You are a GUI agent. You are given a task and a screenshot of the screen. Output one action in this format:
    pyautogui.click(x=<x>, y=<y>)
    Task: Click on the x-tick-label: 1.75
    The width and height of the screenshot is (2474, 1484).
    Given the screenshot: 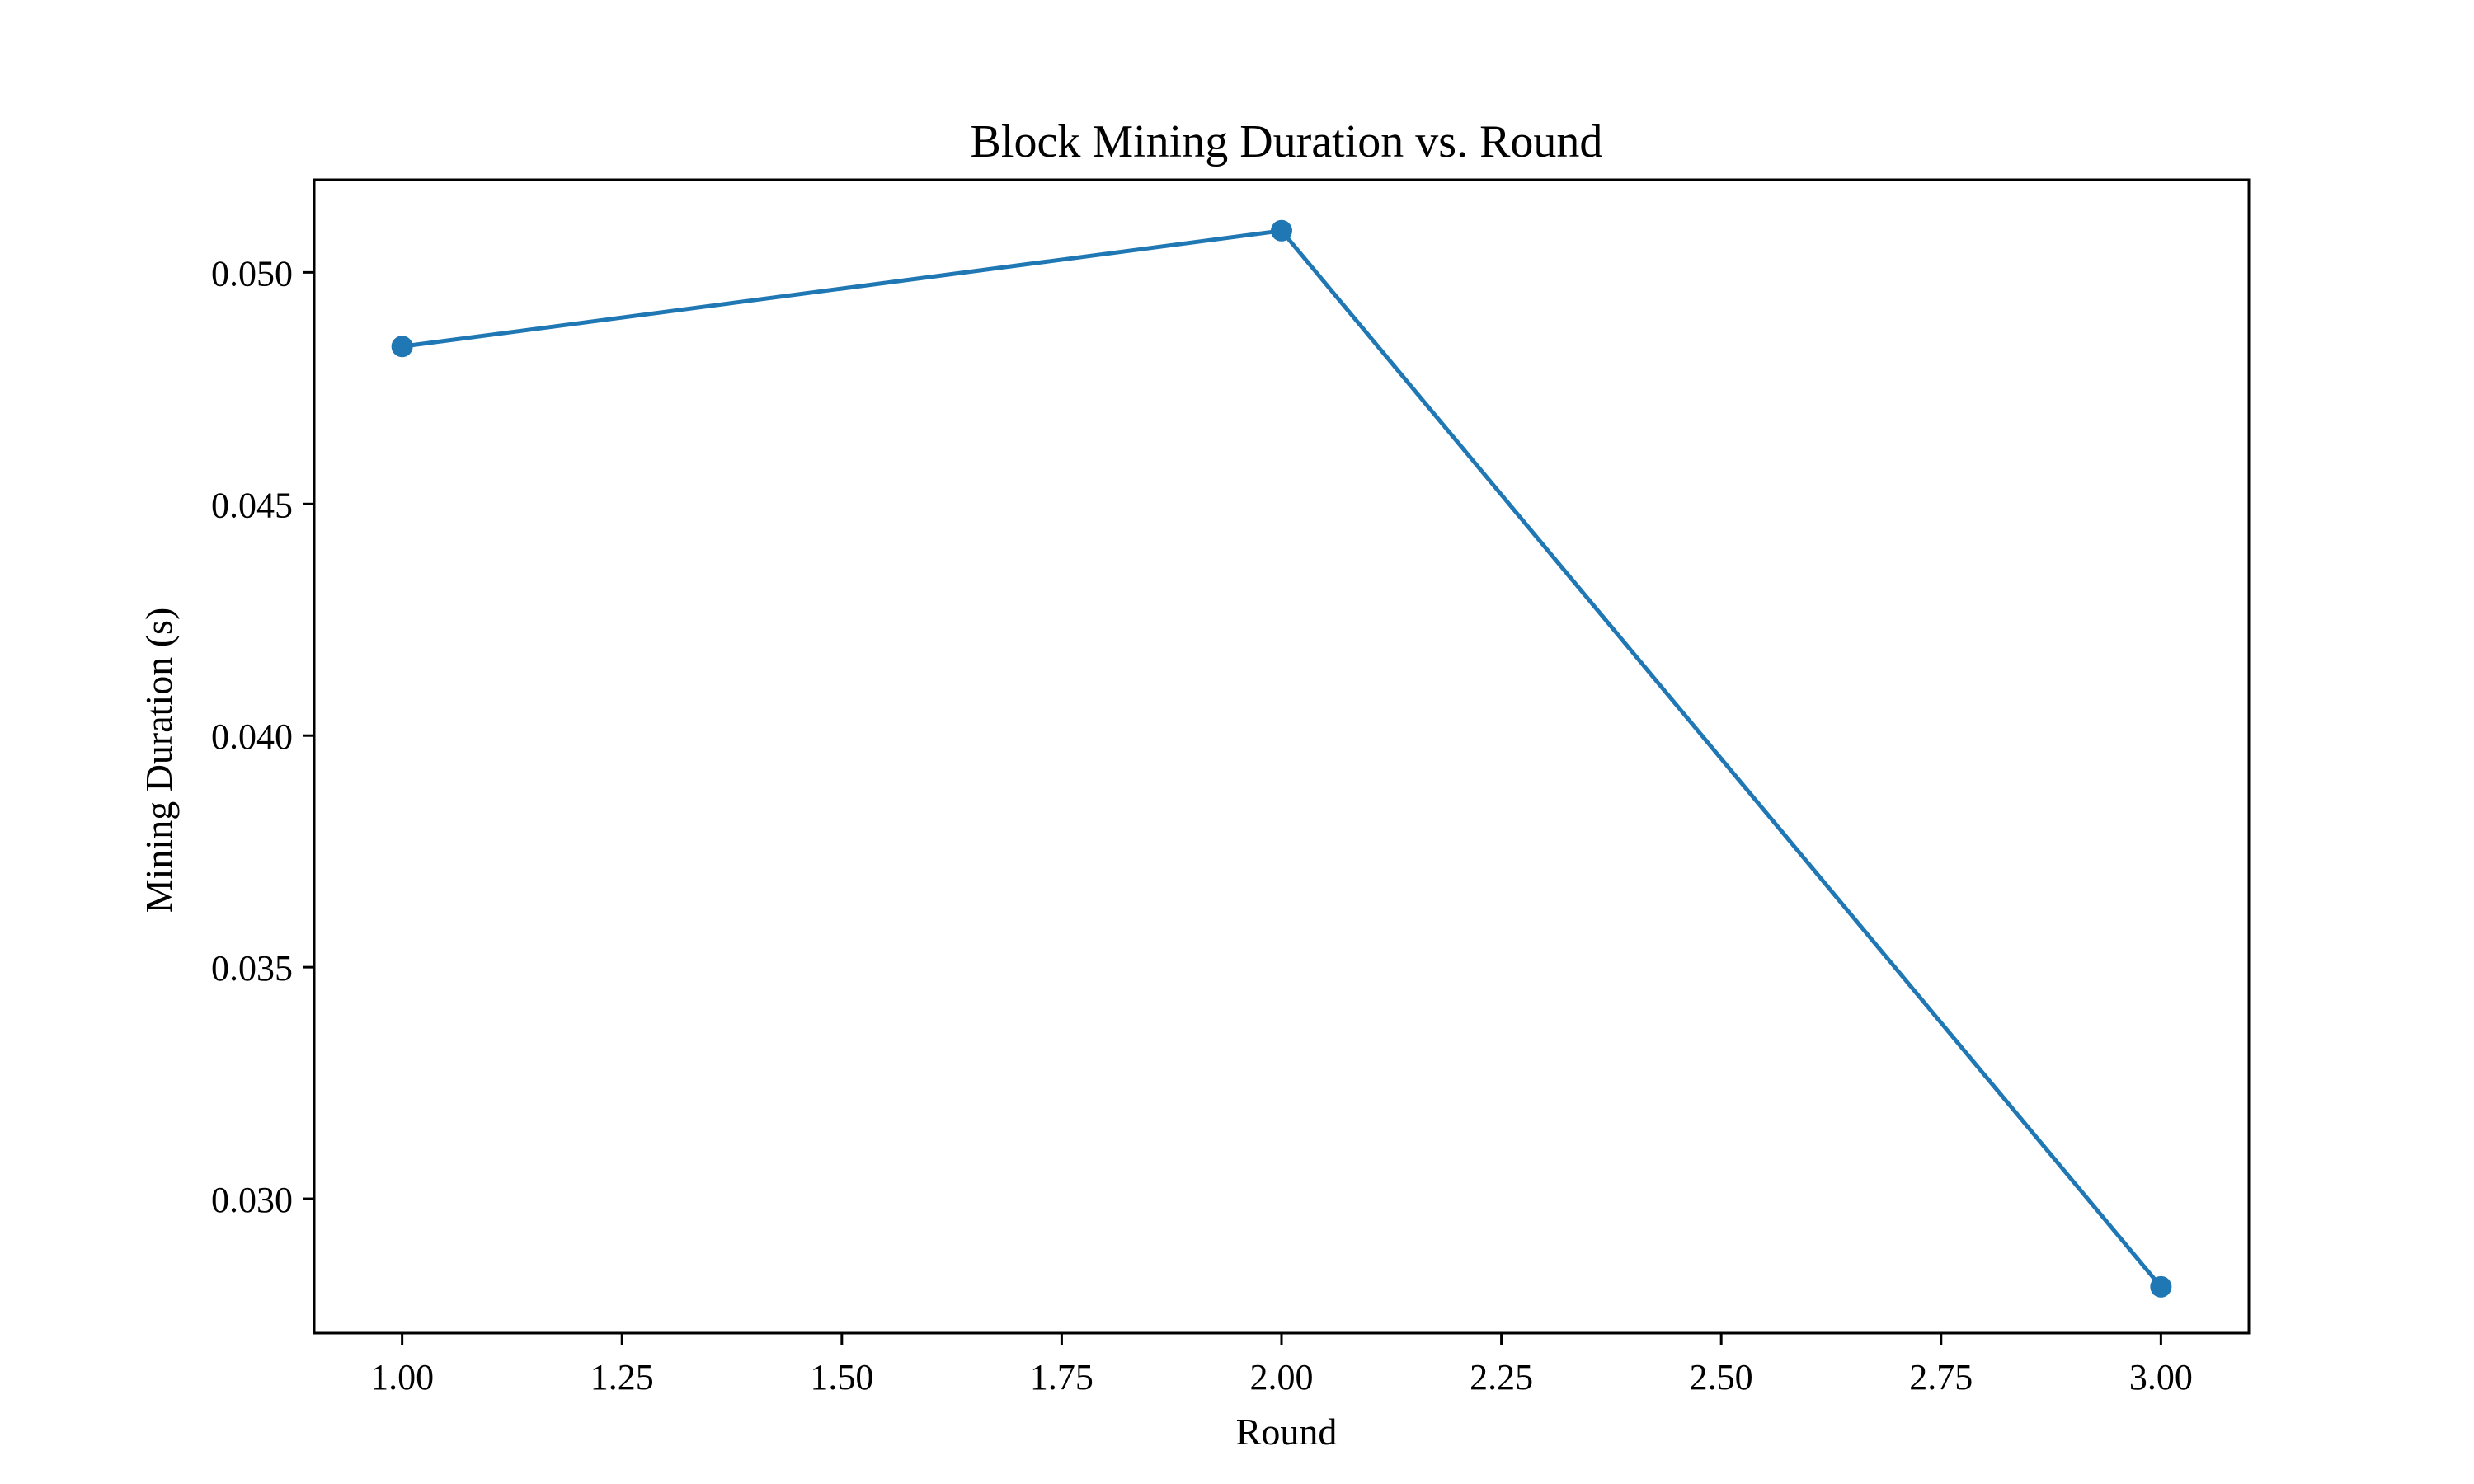 What is the action you would take?
    pyautogui.click(x=1062, y=1377)
    